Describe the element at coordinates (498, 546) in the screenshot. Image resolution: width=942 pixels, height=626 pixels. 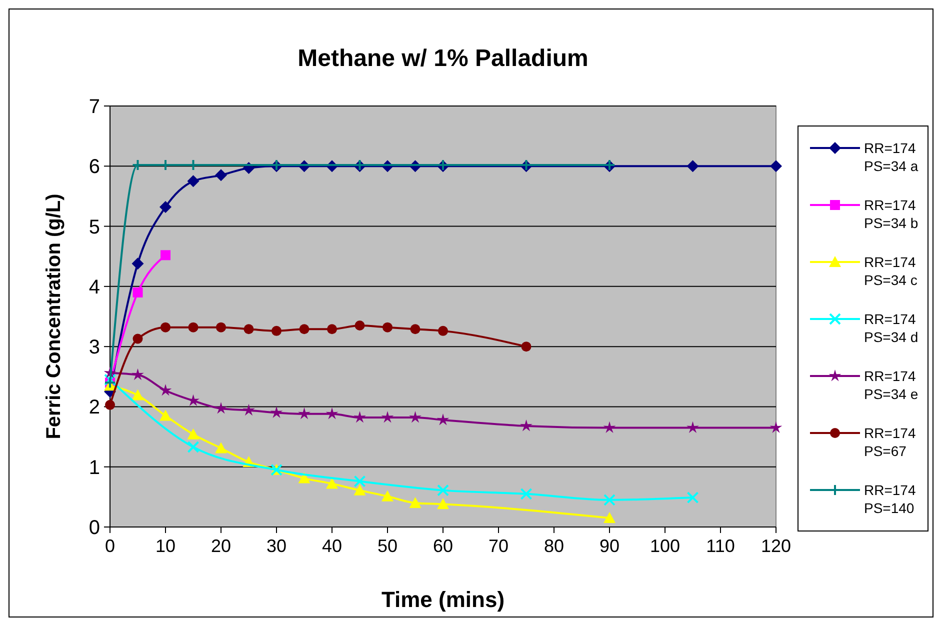
I see `x-tick-label: 70` at that location.